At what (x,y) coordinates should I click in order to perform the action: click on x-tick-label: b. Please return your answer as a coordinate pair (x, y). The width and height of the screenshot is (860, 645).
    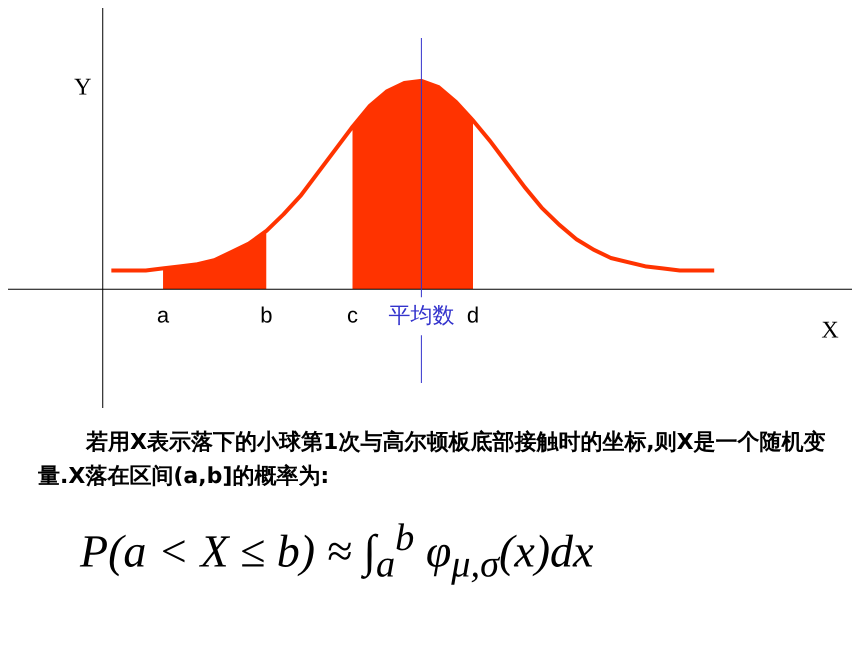
    Looking at the image, I should click on (266, 315).